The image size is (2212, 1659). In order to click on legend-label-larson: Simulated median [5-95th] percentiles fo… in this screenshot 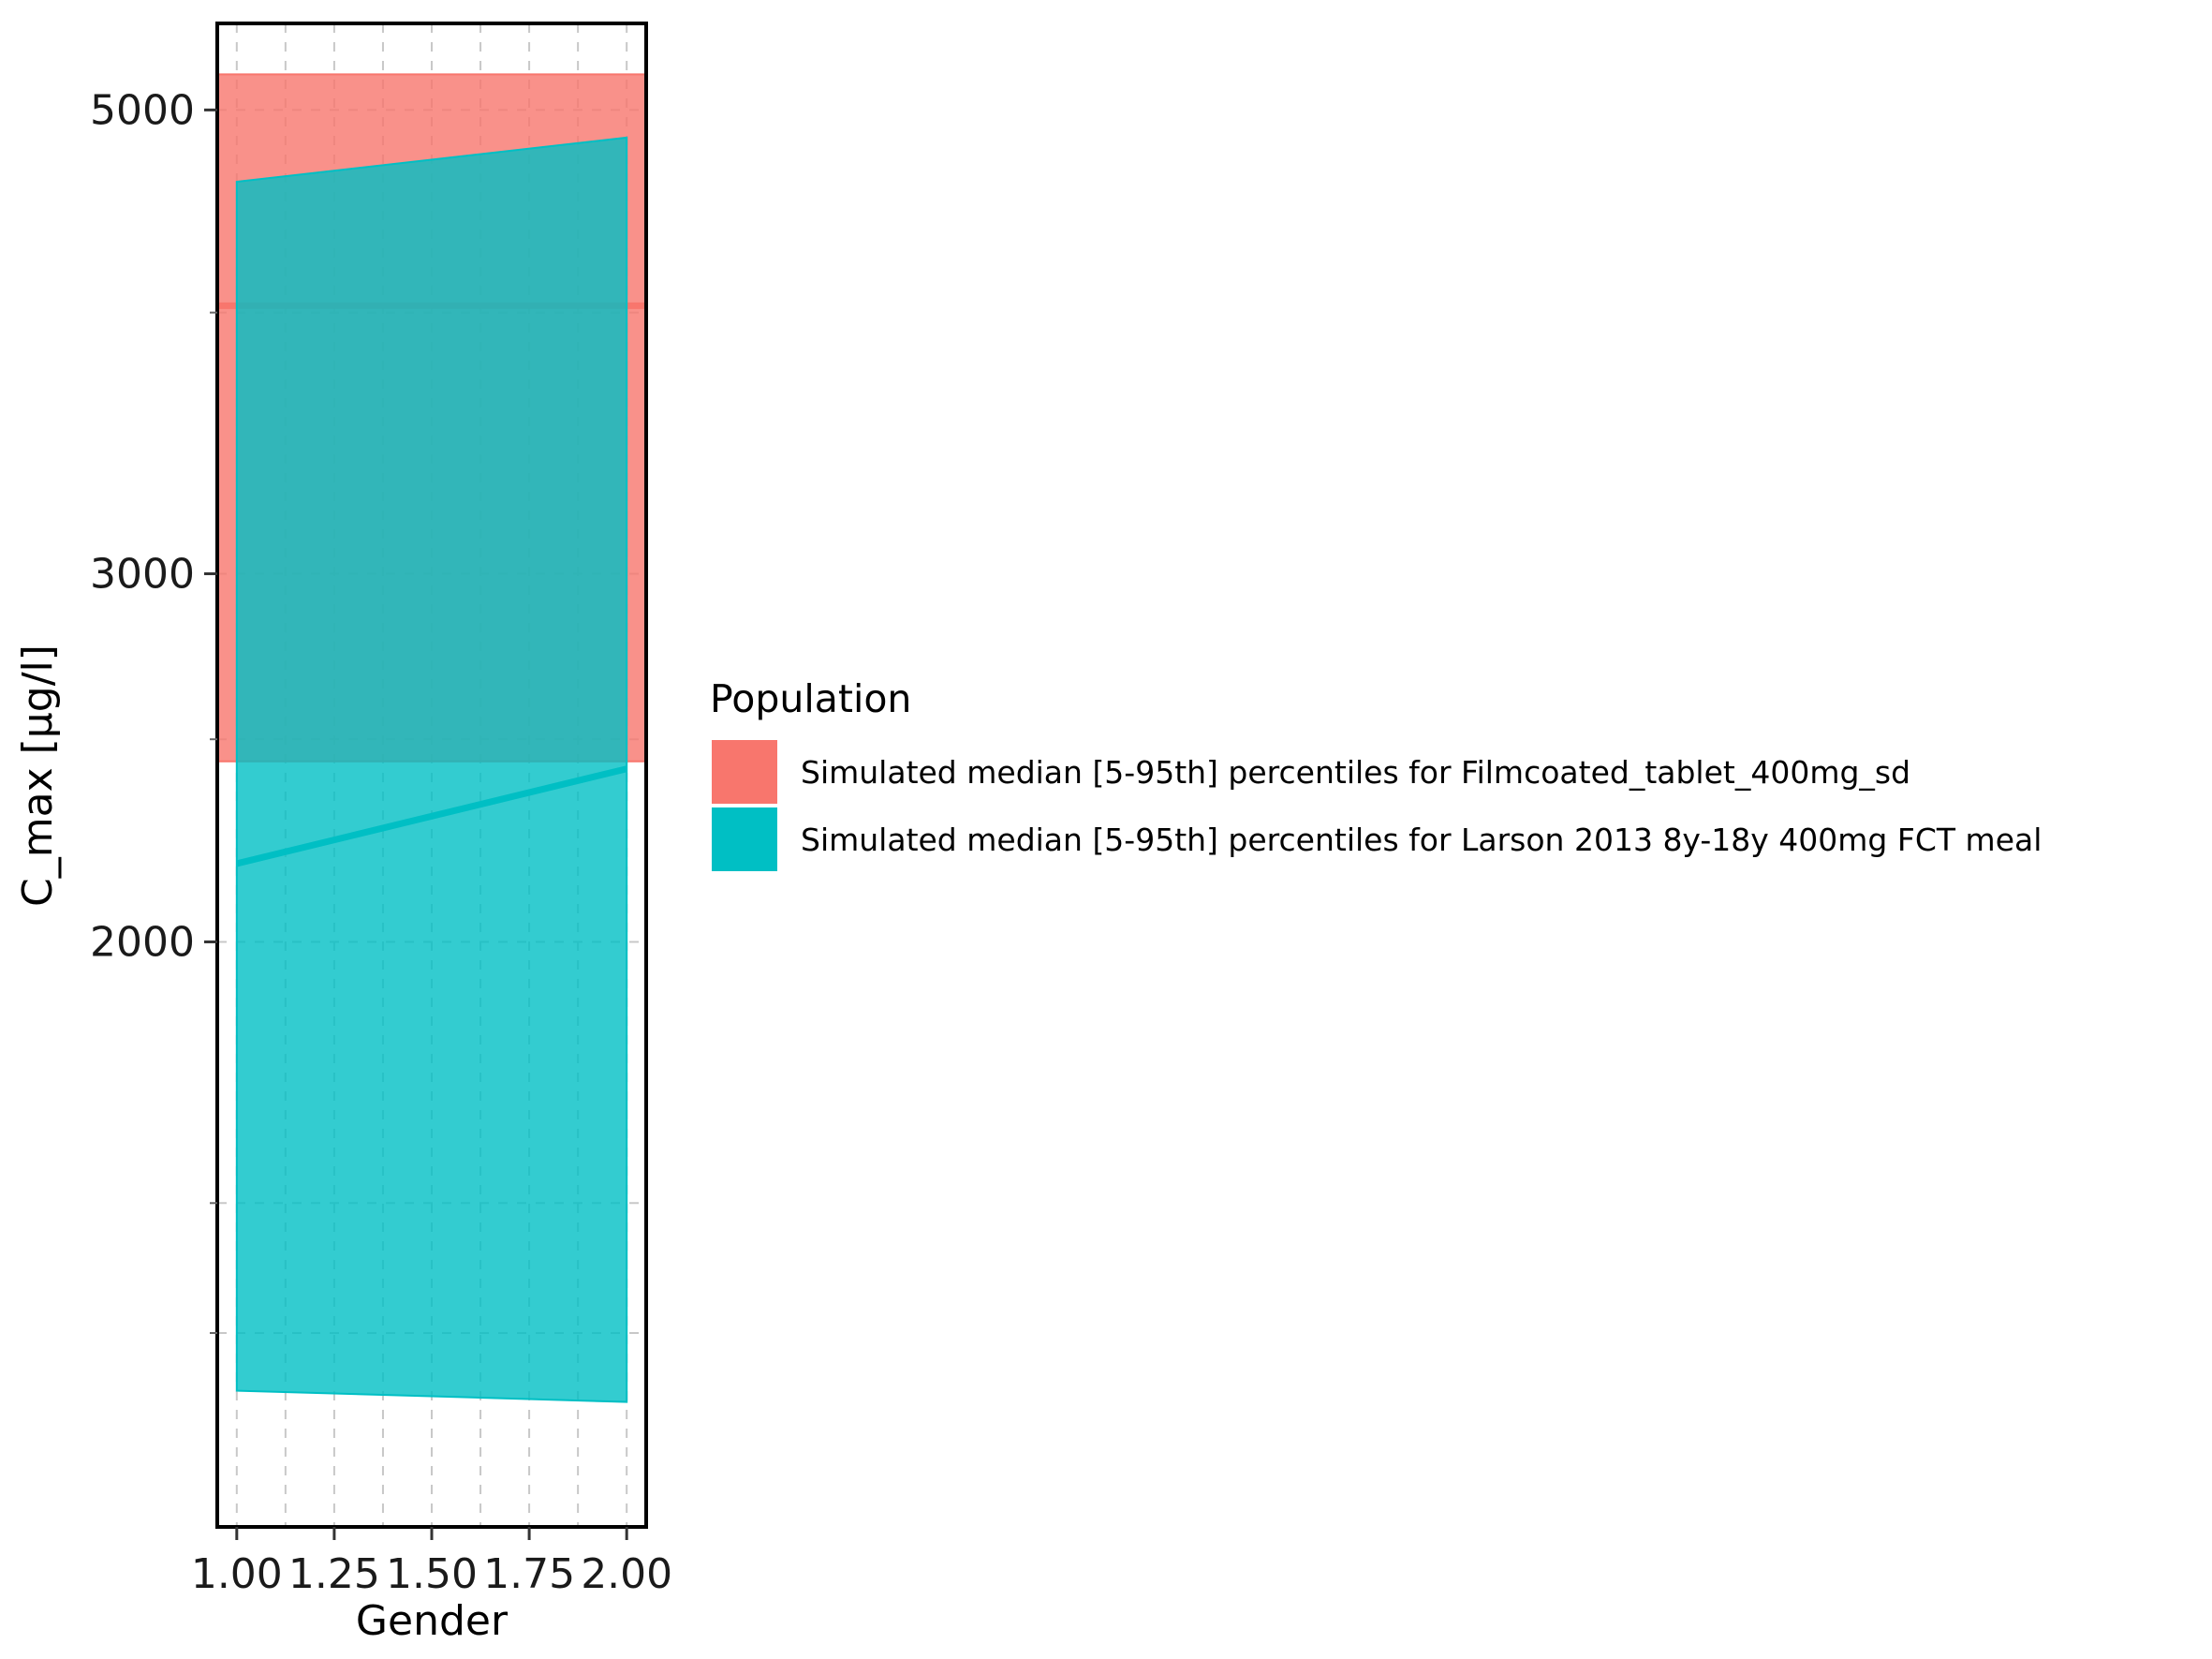, I will do `click(1422, 840)`.